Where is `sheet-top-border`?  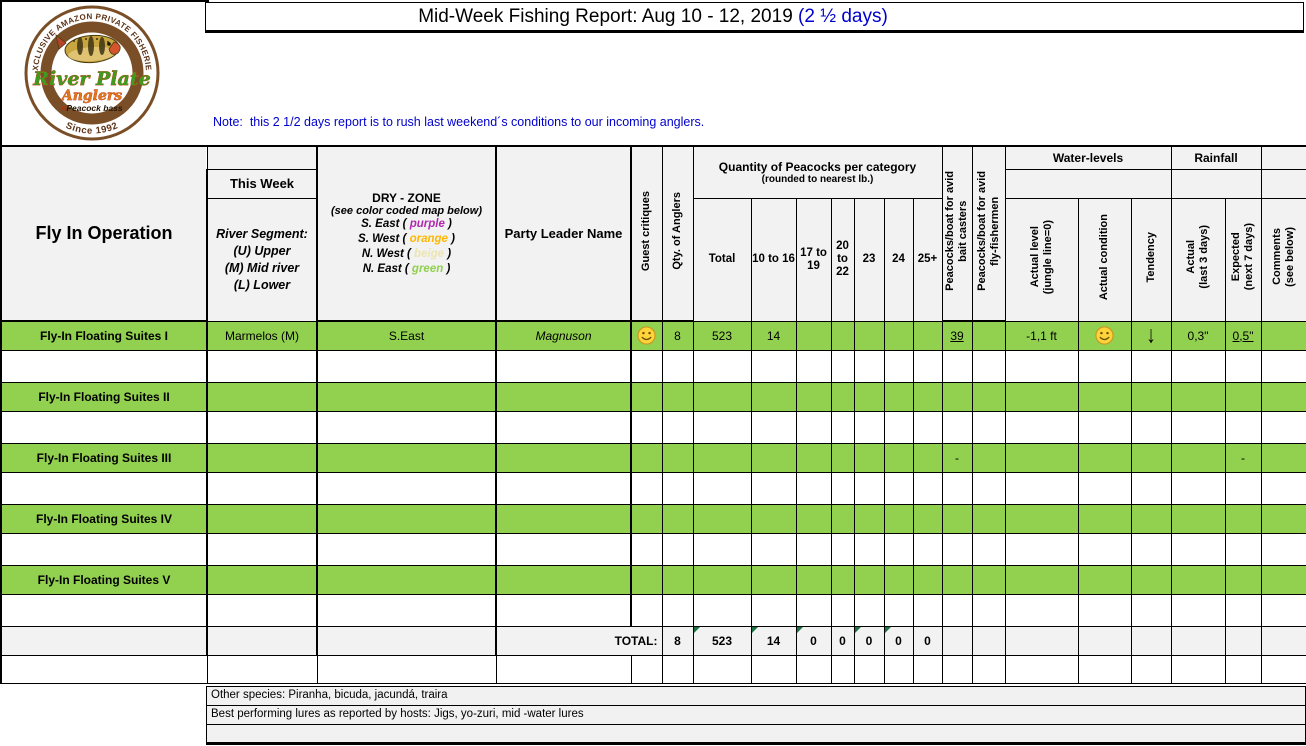
sheet-top-border is located at coordinates (104, 1).